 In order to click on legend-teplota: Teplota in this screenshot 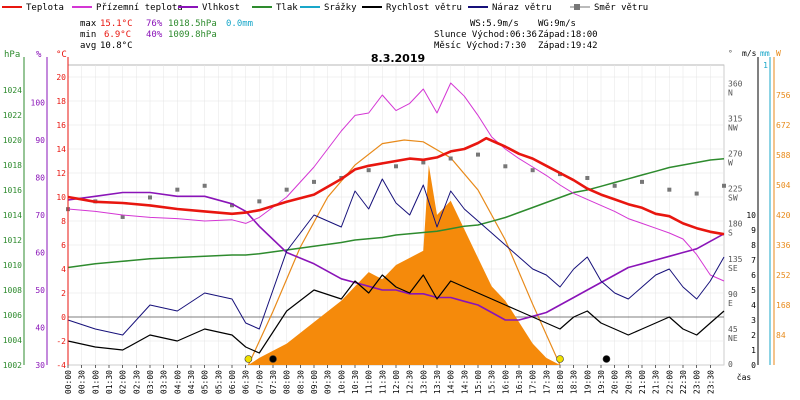, I will do `click(33, 8)`.